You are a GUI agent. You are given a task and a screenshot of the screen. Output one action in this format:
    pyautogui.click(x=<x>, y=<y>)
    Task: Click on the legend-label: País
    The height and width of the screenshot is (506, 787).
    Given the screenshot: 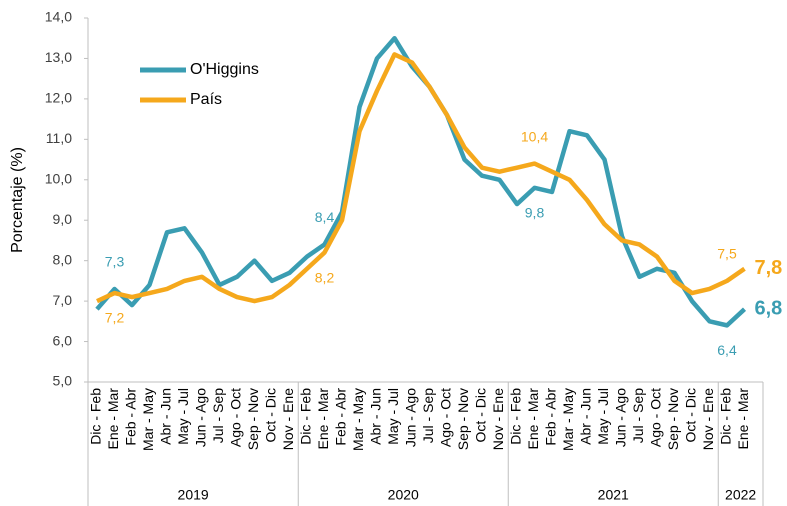 What is the action you would take?
    pyautogui.click(x=206, y=99)
    